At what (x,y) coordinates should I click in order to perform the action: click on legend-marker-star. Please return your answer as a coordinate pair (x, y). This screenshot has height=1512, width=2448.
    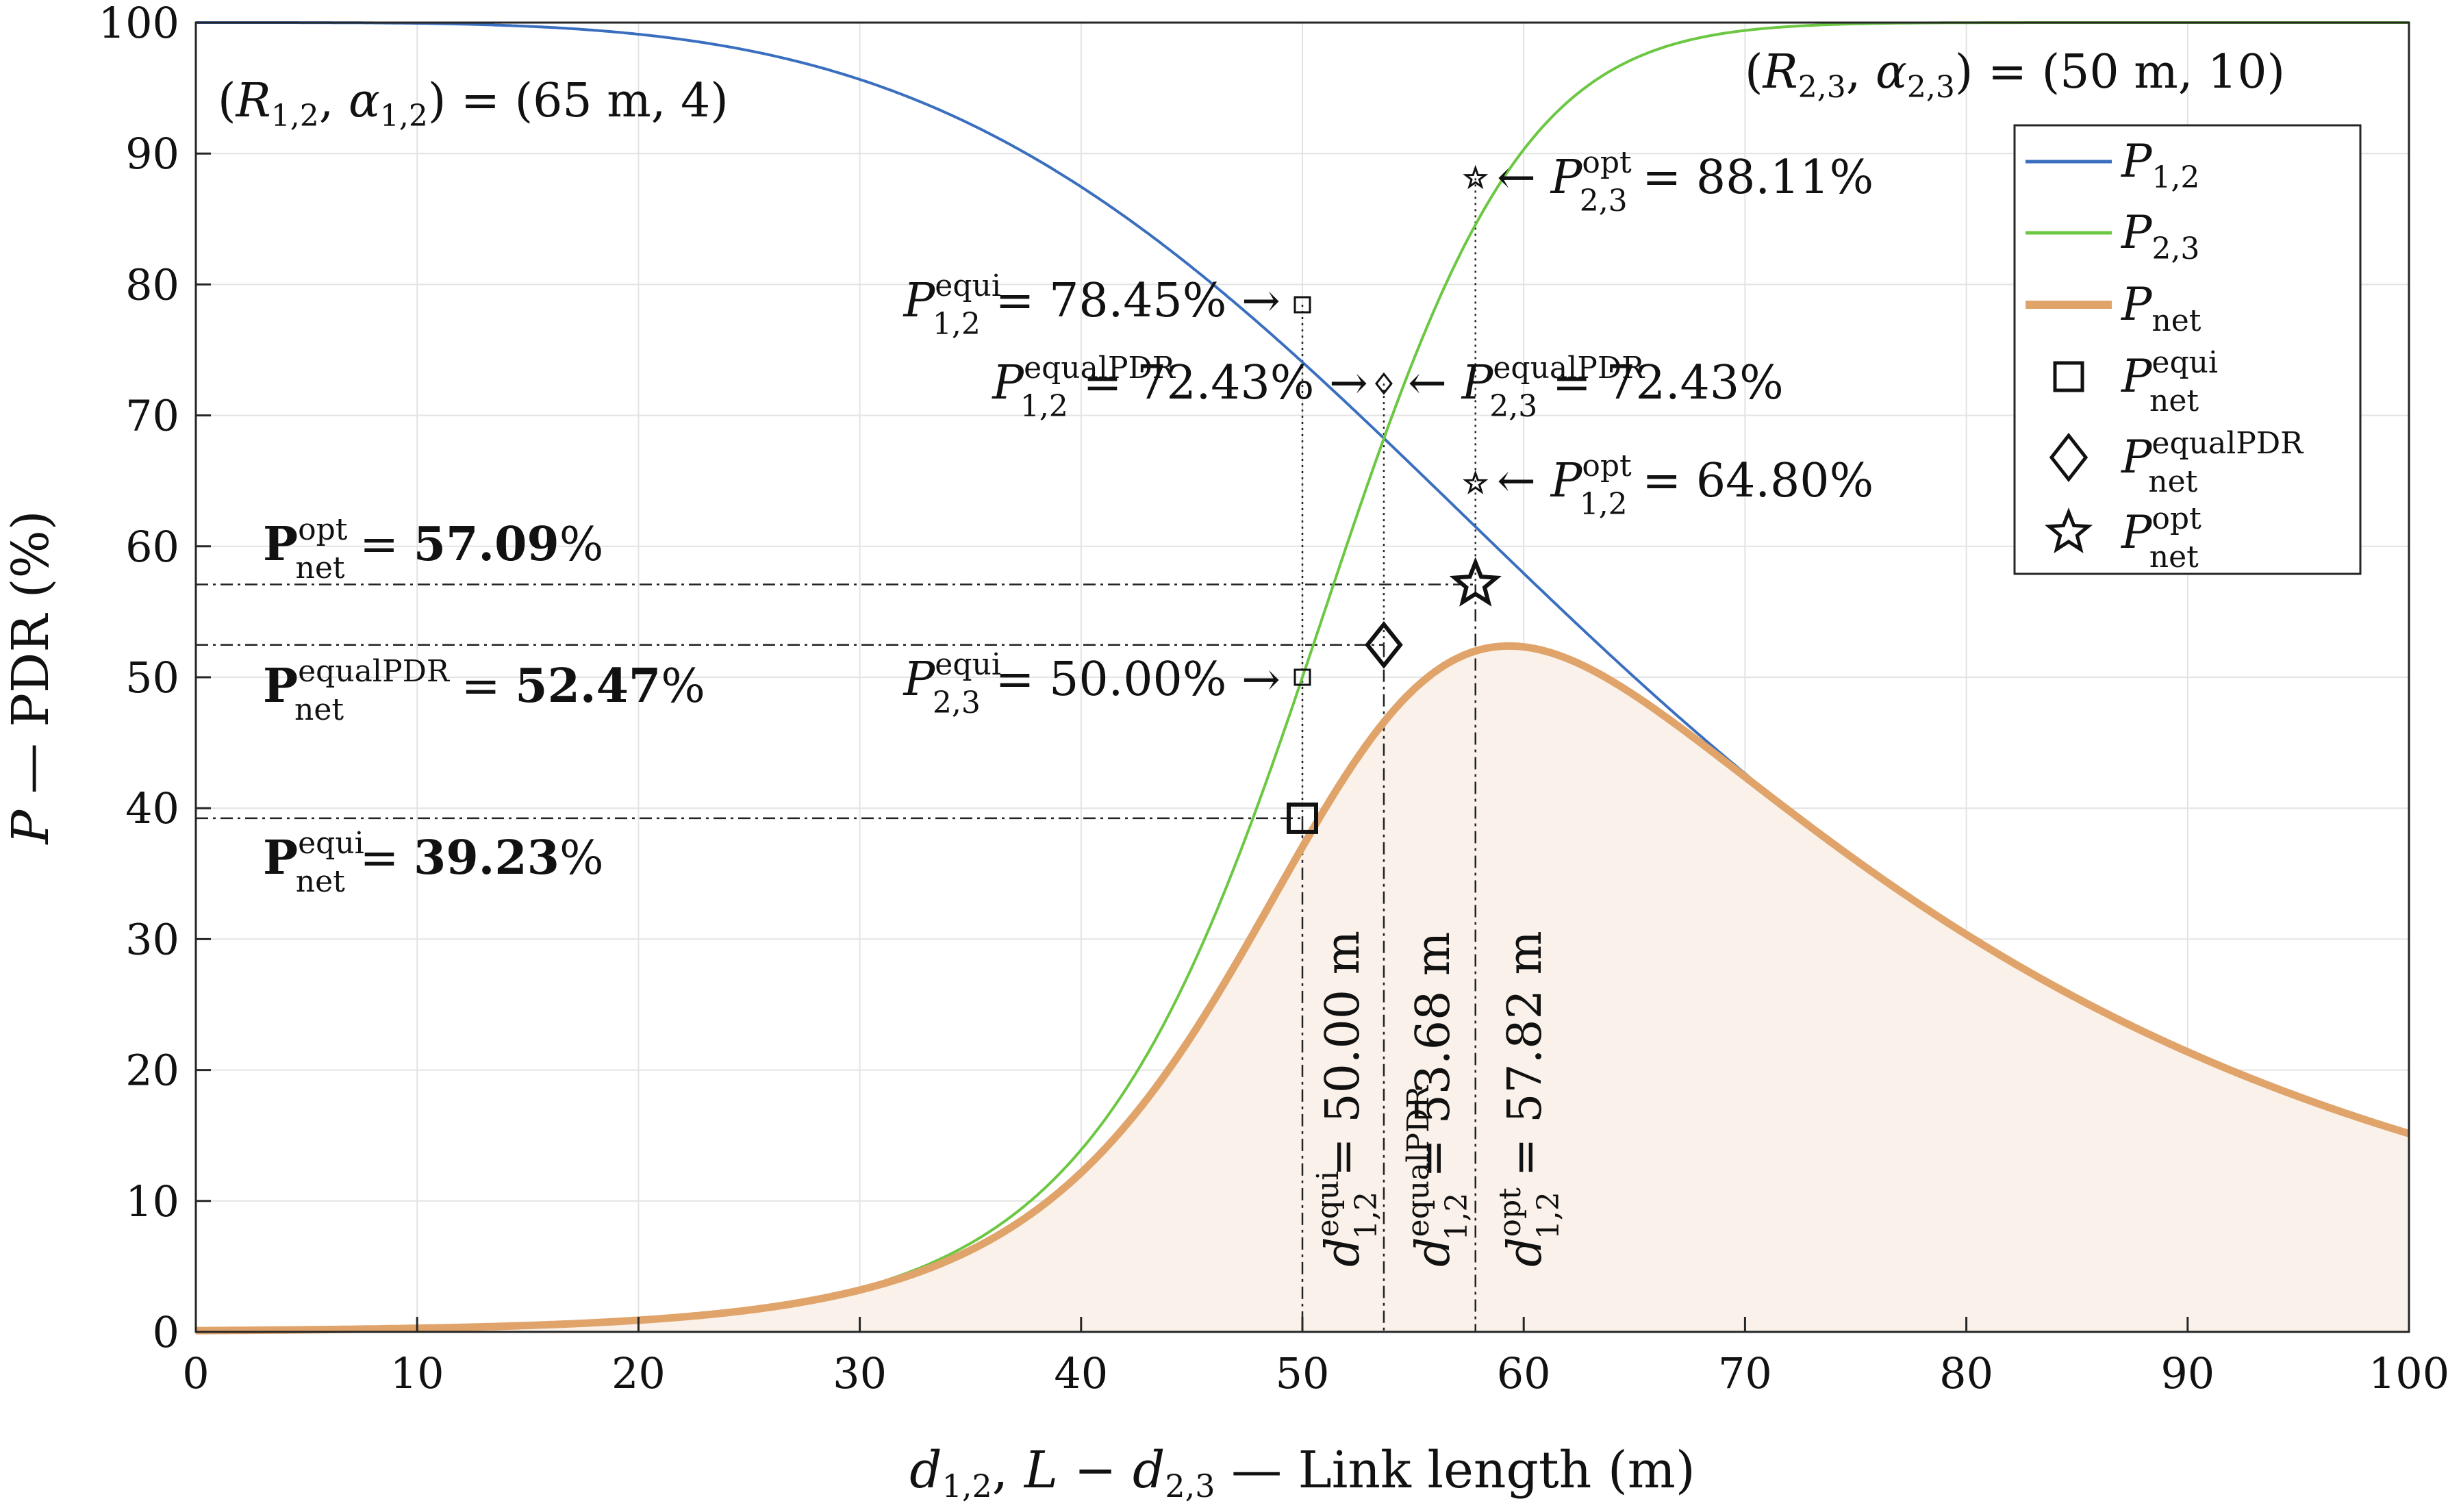
    Looking at the image, I should click on (2068, 530).